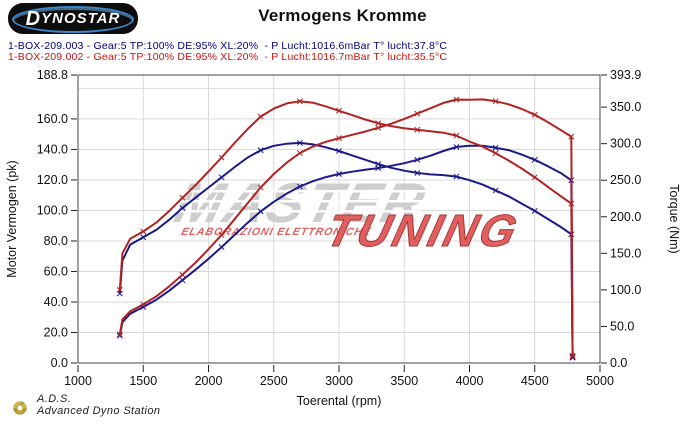 The image size is (685, 428). I want to click on left-tick-label: 20.0, so click(56, 332).